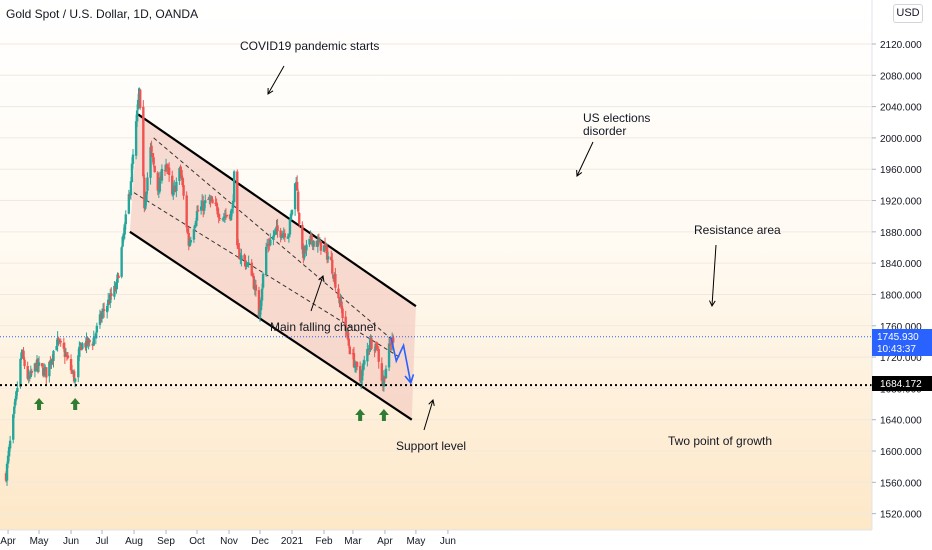  What do you see at coordinates (902, 342) in the screenshot?
I see `current-price-tag` at bounding box center [902, 342].